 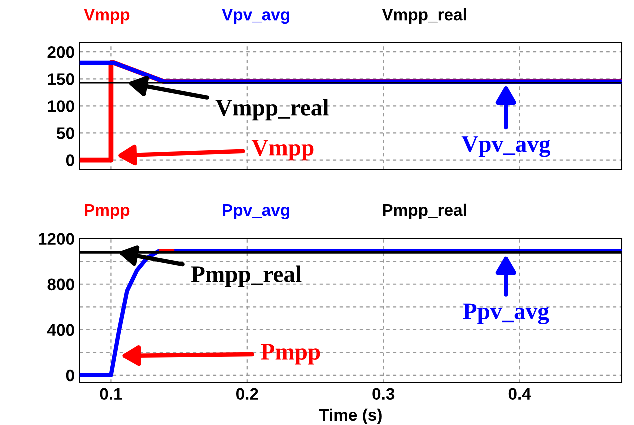 I want to click on annotation: Pmpp_real, so click(x=246, y=277).